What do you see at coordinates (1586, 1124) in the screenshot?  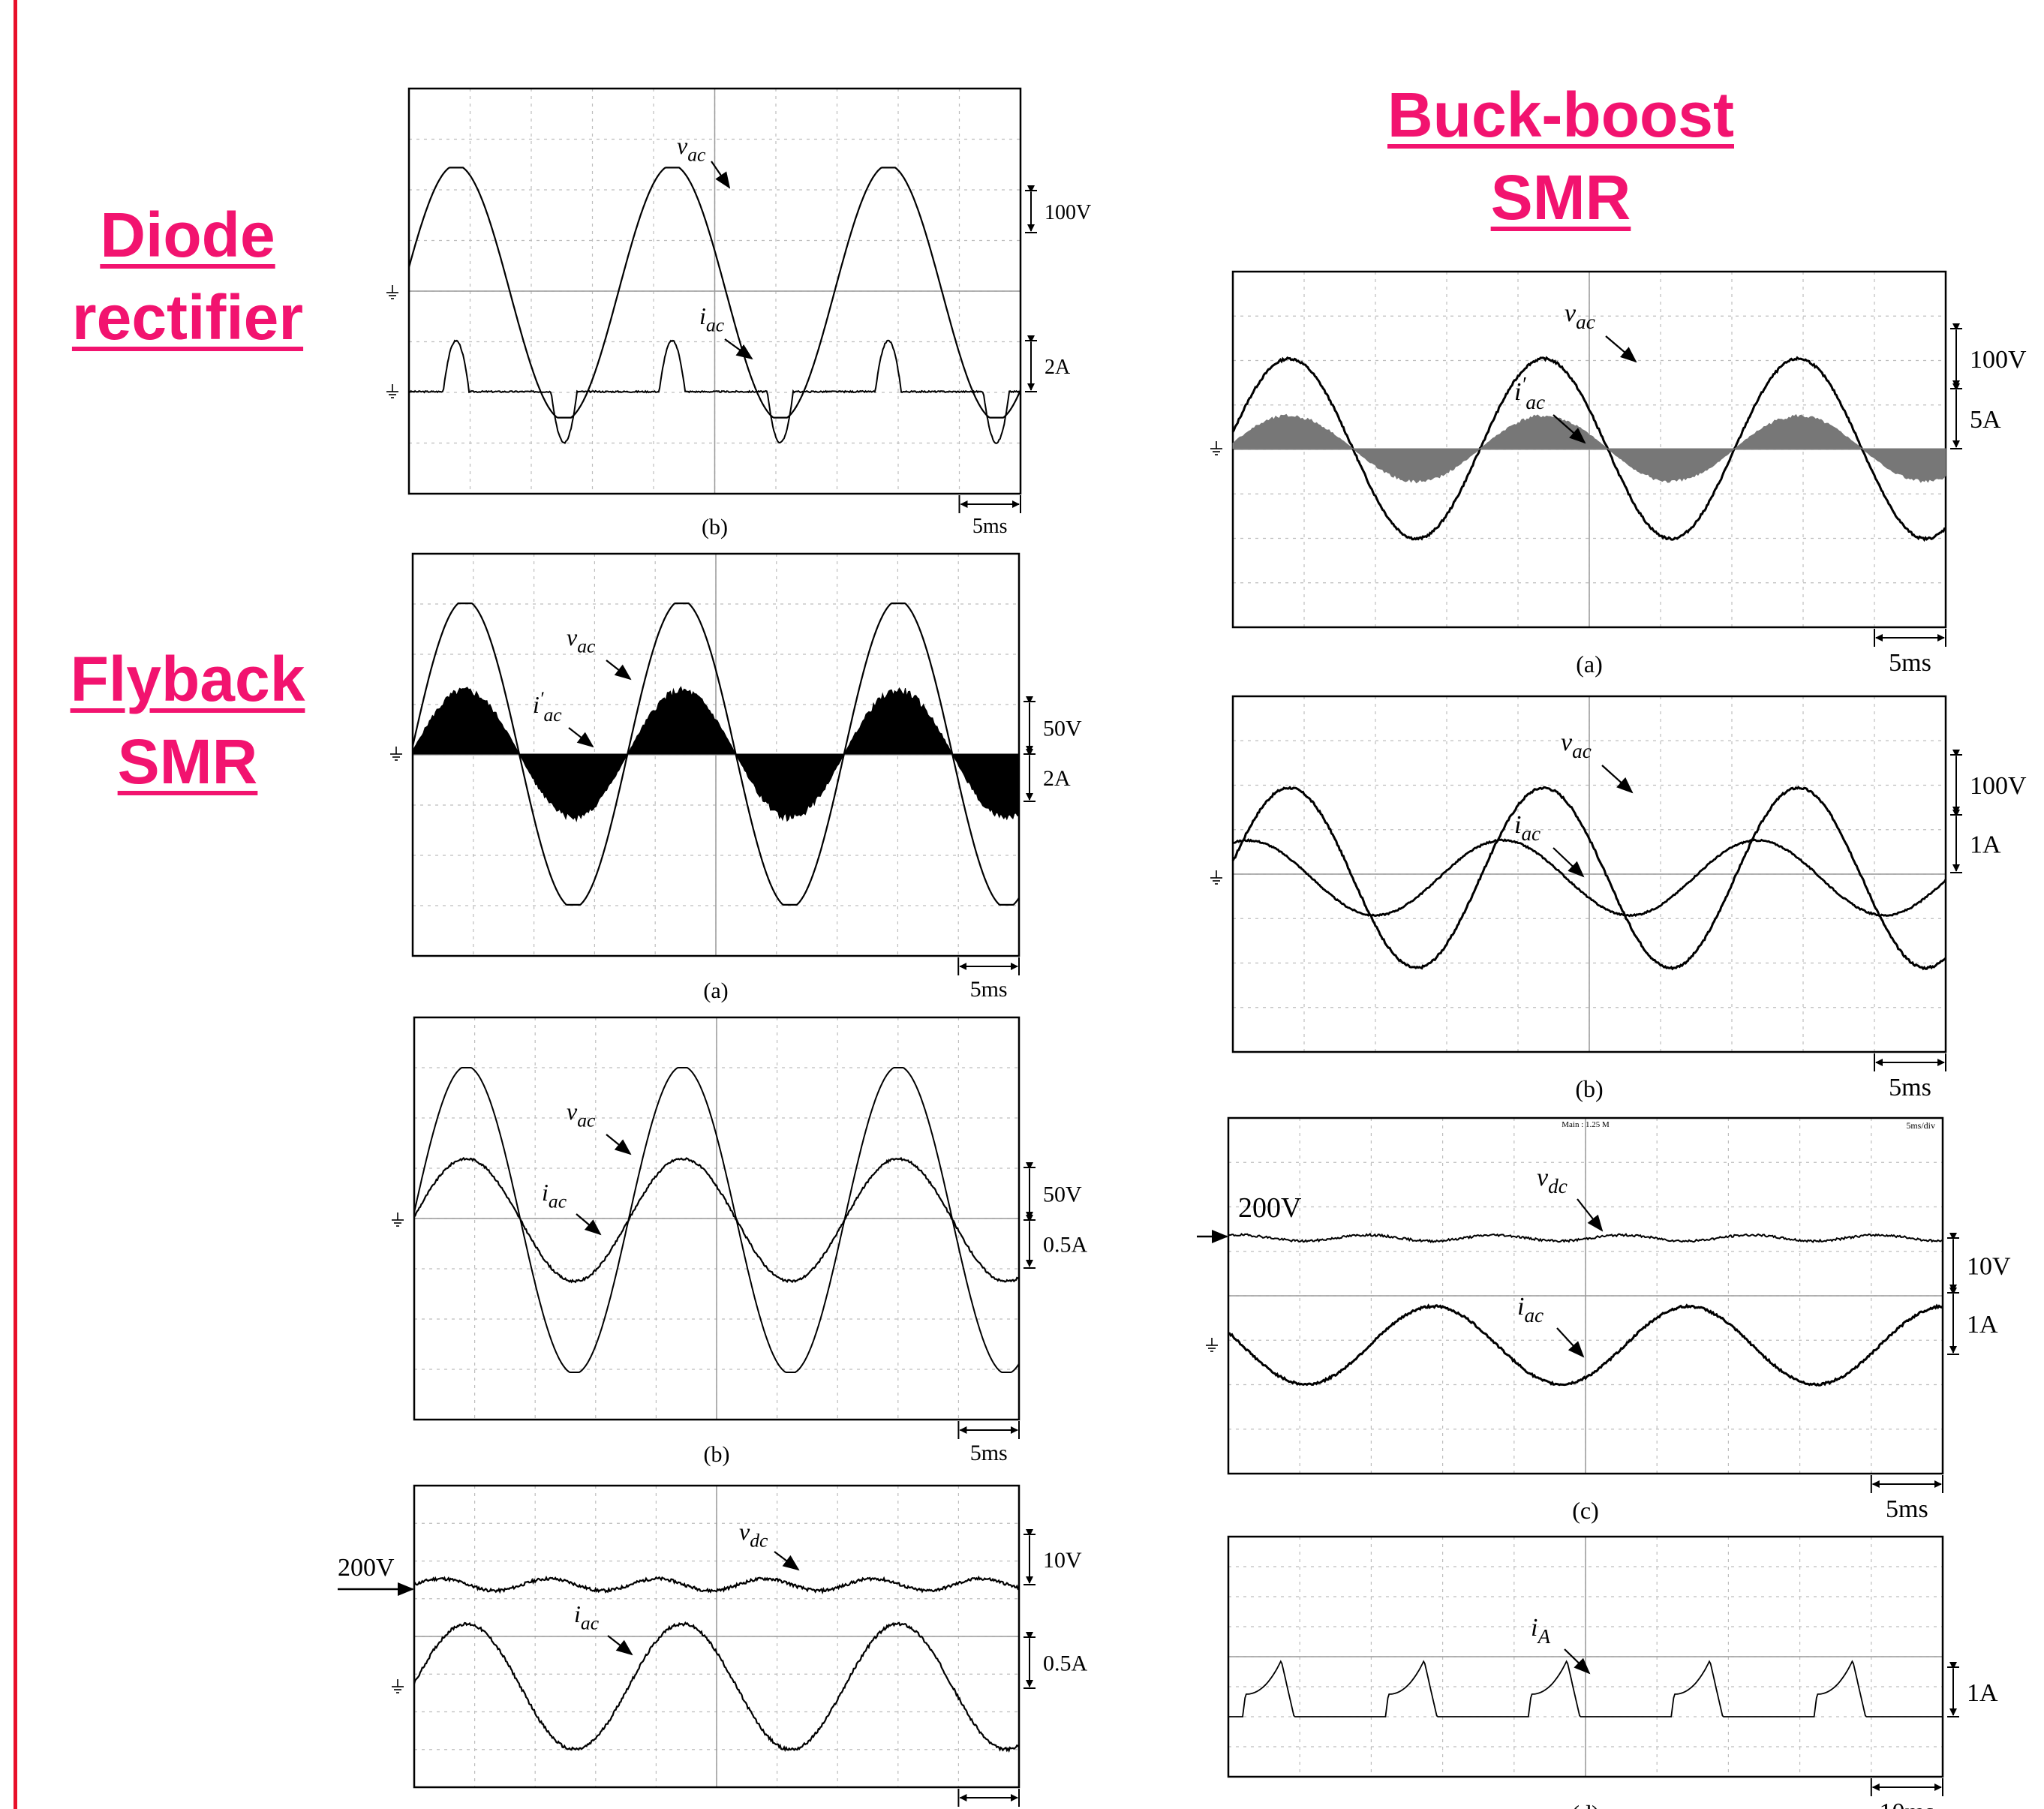 I see `scope-header-left: Main : 1.25 M` at bounding box center [1586, 1124].